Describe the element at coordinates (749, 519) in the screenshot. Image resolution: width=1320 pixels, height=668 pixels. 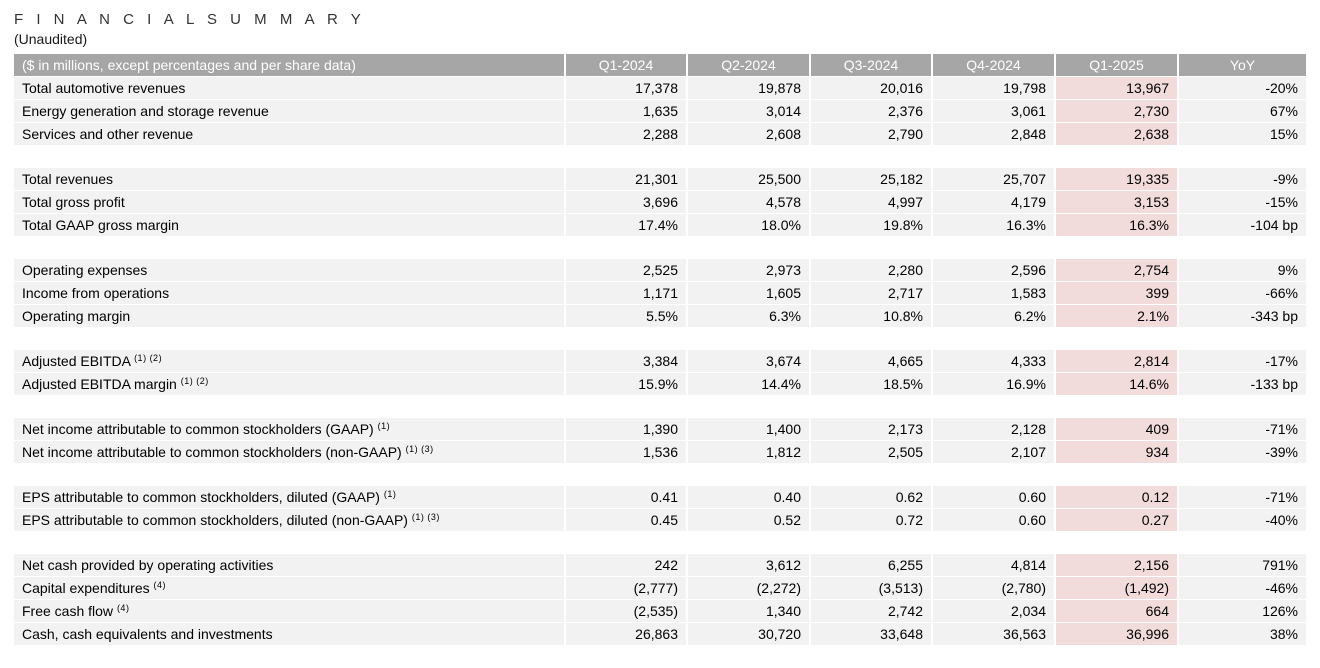
I see `value-cell: 0.52` at that location.